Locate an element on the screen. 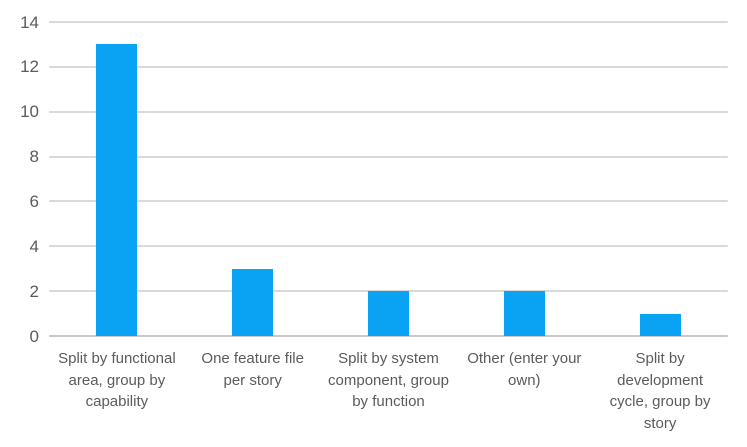  y-axis-tick-label: 6 is located at coordinates (34, 201).